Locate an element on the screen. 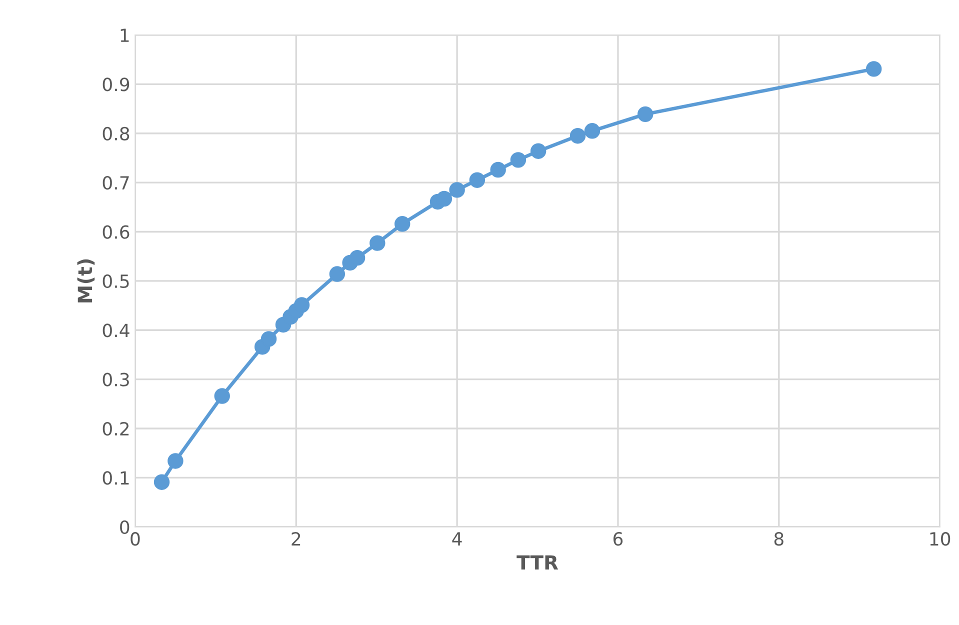  y-tick-label: 0.7 is located at coordinates (115, 183).